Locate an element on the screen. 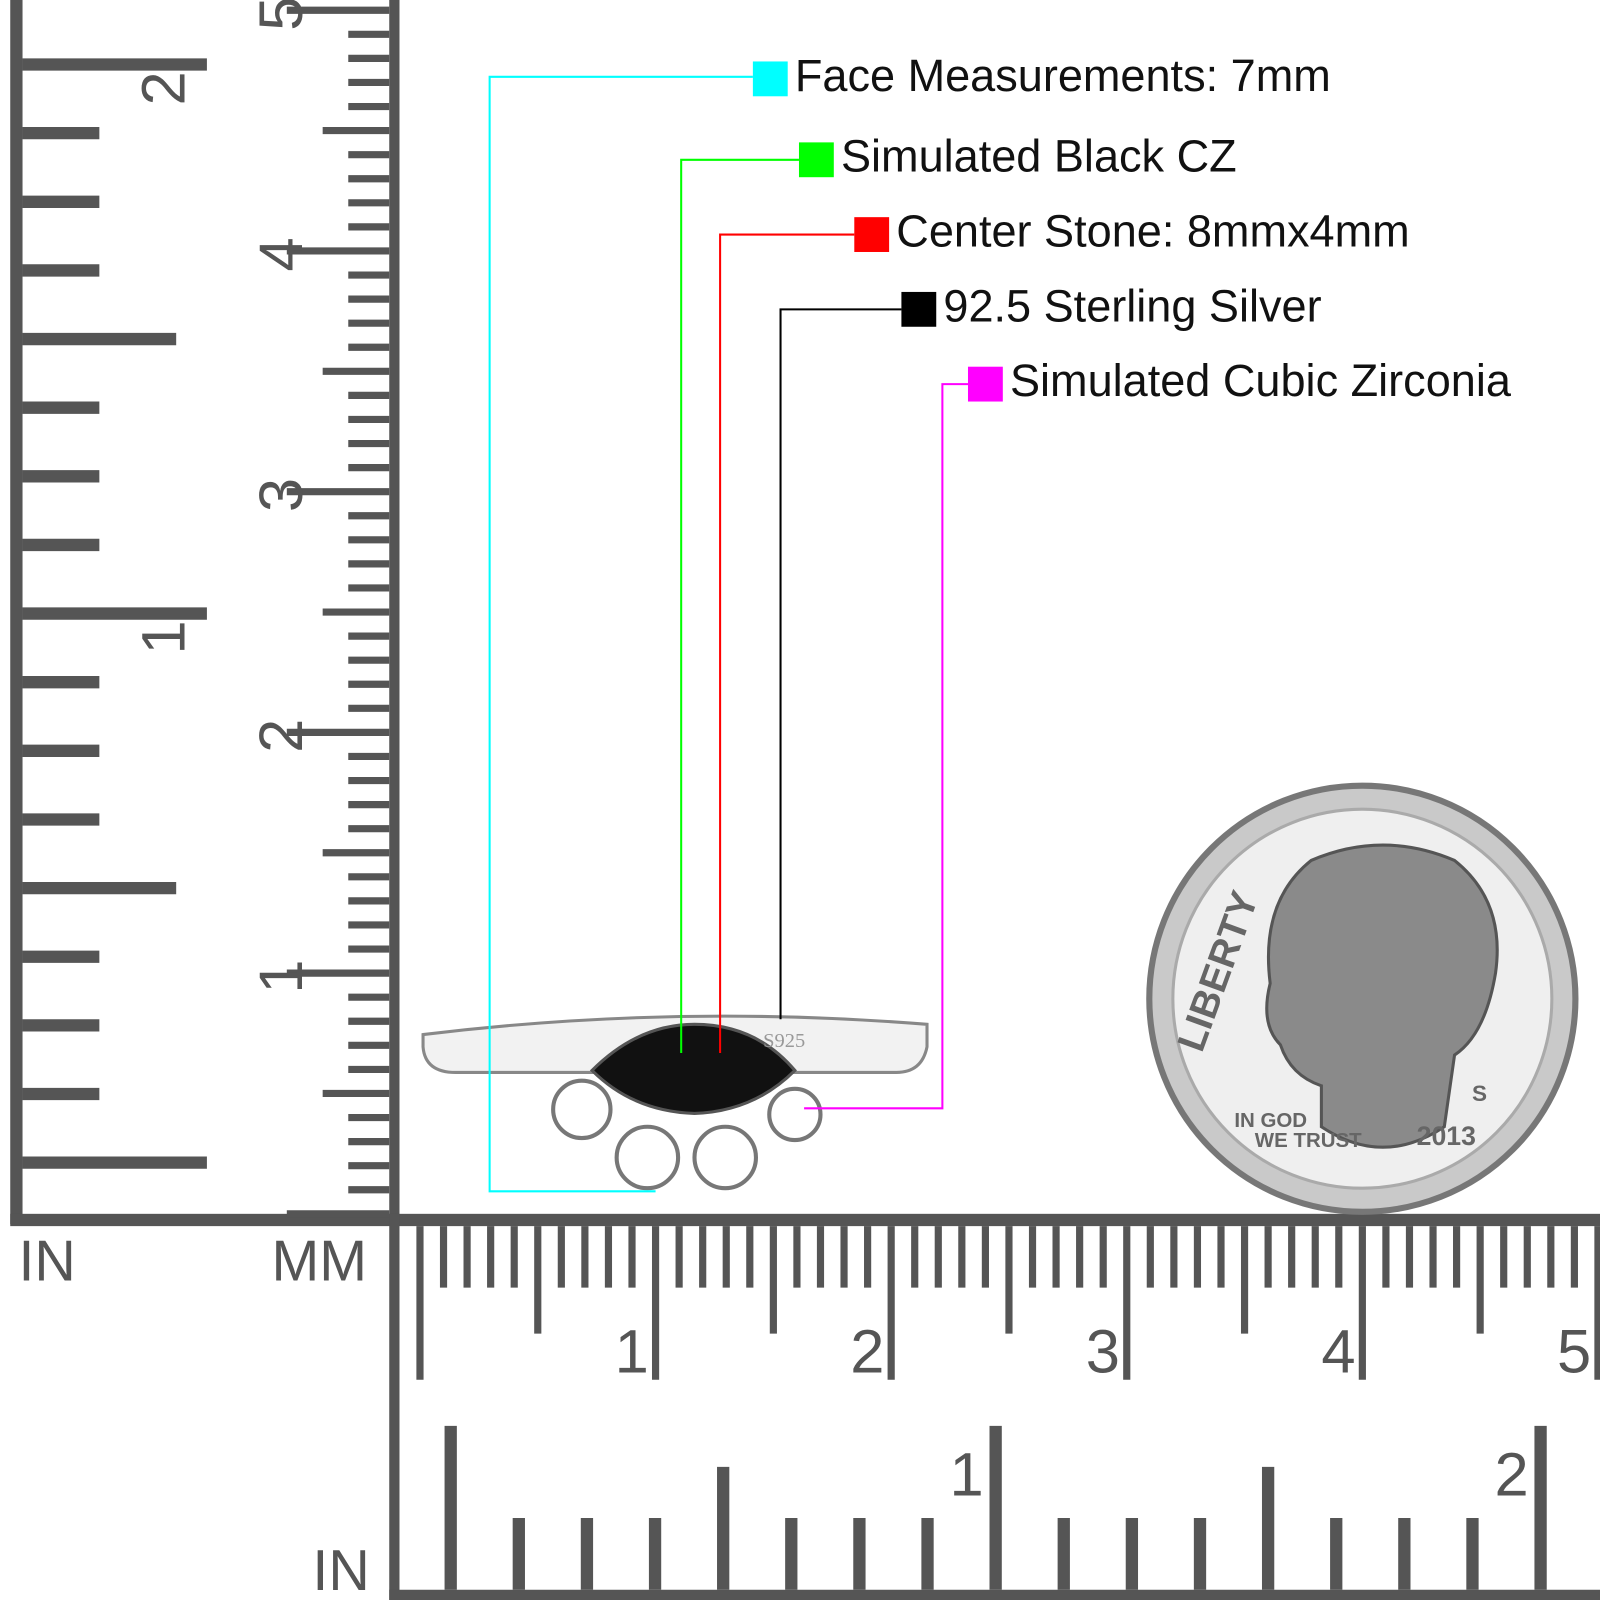 This screenshot has height=1600, width=1600. legend-label: Face Measurements: 7mm is located at coordinates (1063, 75).